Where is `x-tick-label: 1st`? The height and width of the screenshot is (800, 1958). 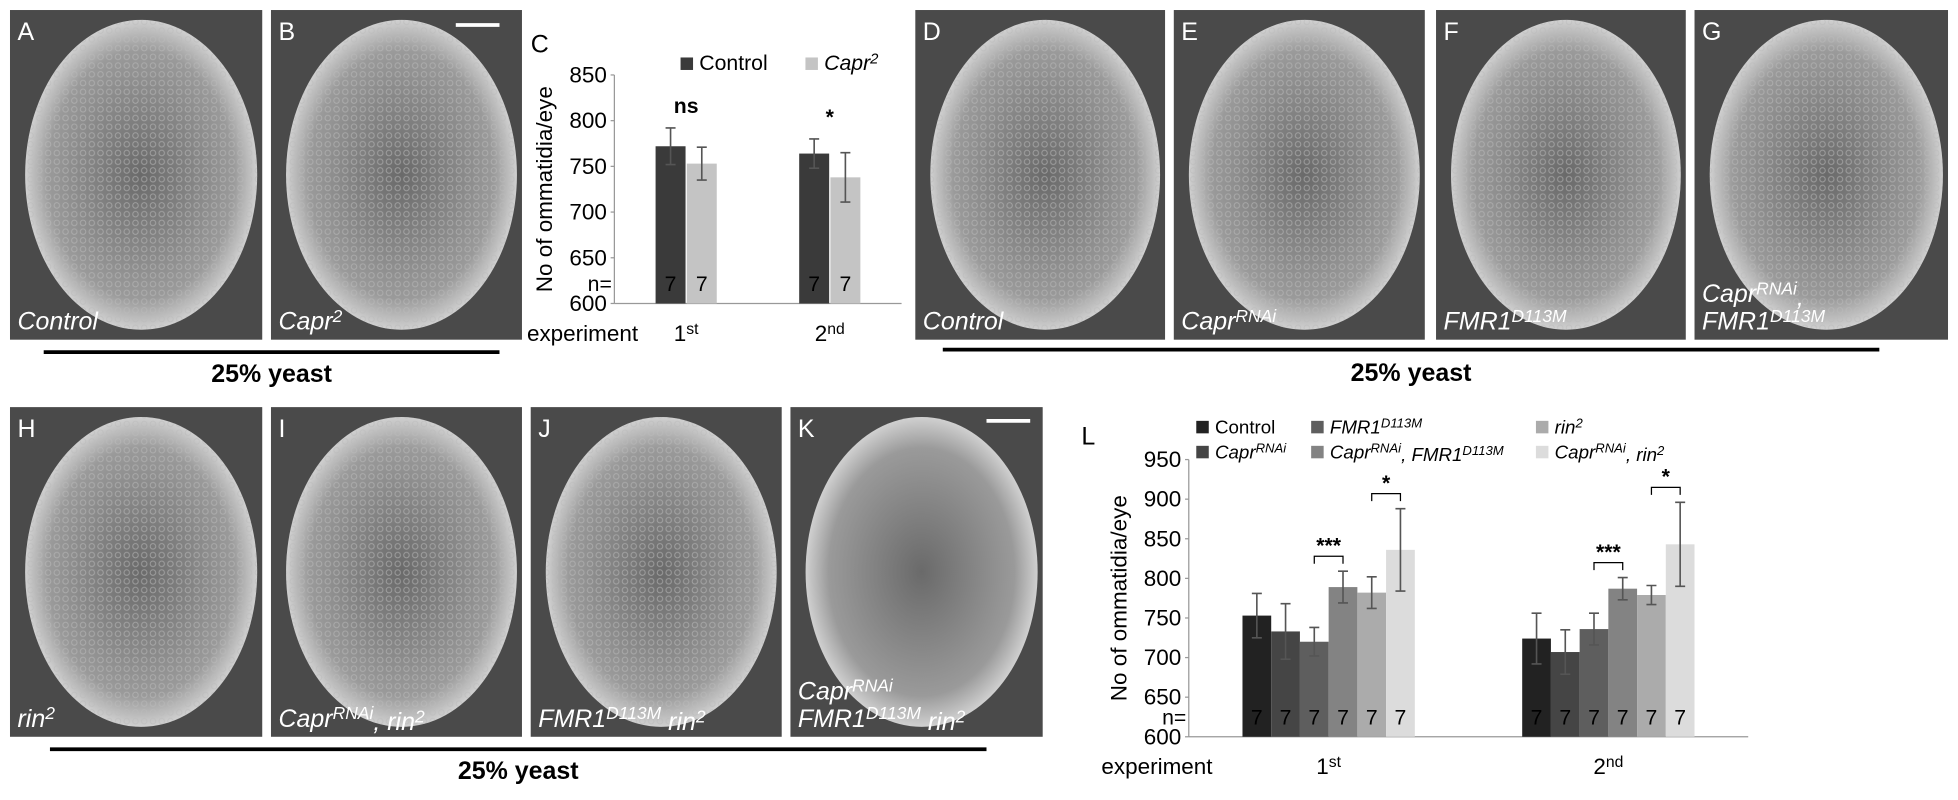
x-tick-label: 1st is located at coordinates (686, 333).